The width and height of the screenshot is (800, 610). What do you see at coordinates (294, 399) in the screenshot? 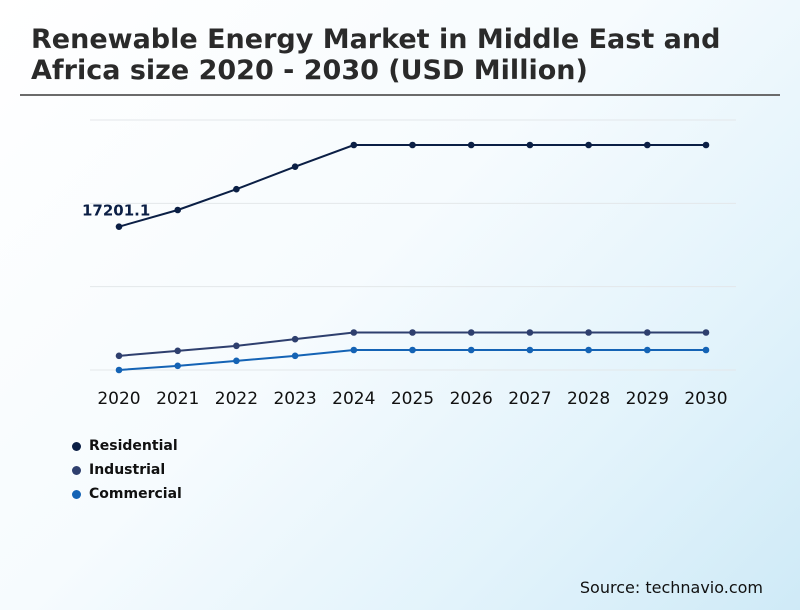
I see `x-tick-label: 2023` at bounding box center [294, 399].